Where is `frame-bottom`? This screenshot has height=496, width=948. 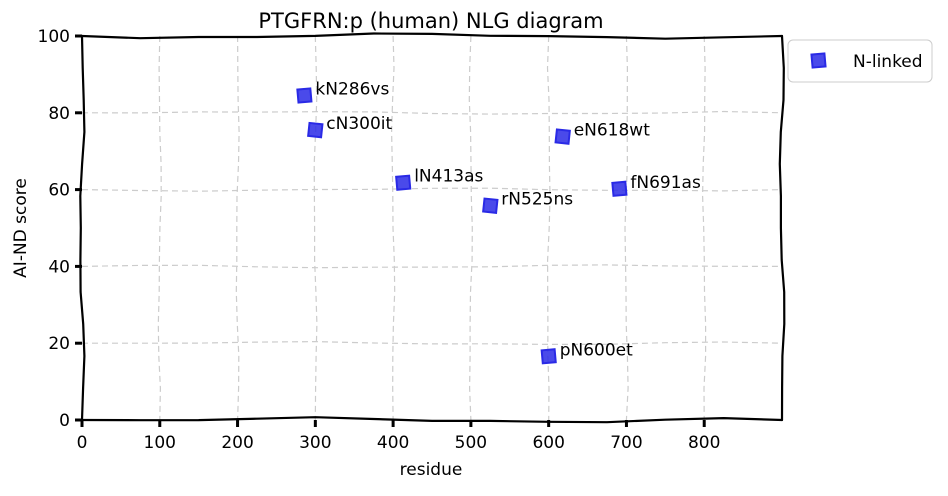
frame-bottom is located at coordinates (432, 420).